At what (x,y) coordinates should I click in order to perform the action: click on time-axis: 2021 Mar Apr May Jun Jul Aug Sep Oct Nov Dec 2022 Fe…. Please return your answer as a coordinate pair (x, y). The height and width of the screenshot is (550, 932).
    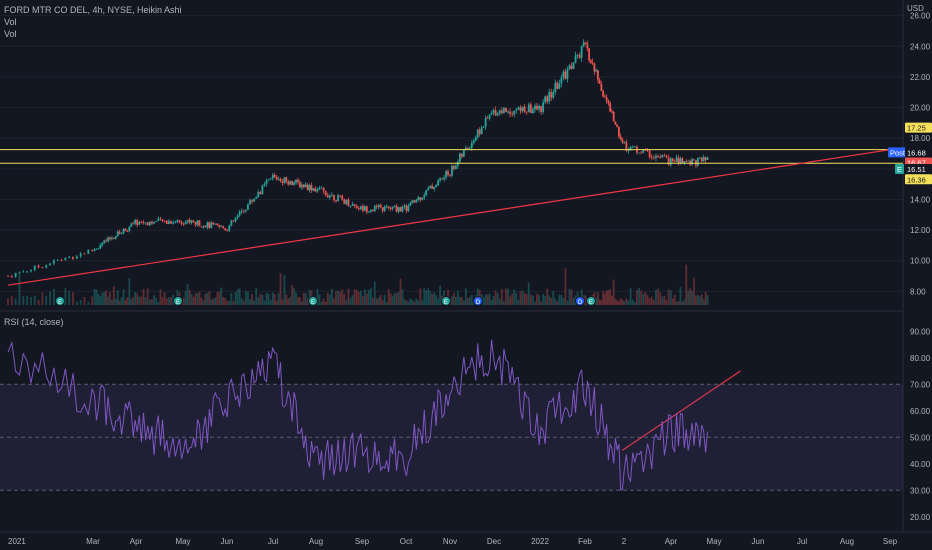
    Looking at the image, I should click on (453, 541).